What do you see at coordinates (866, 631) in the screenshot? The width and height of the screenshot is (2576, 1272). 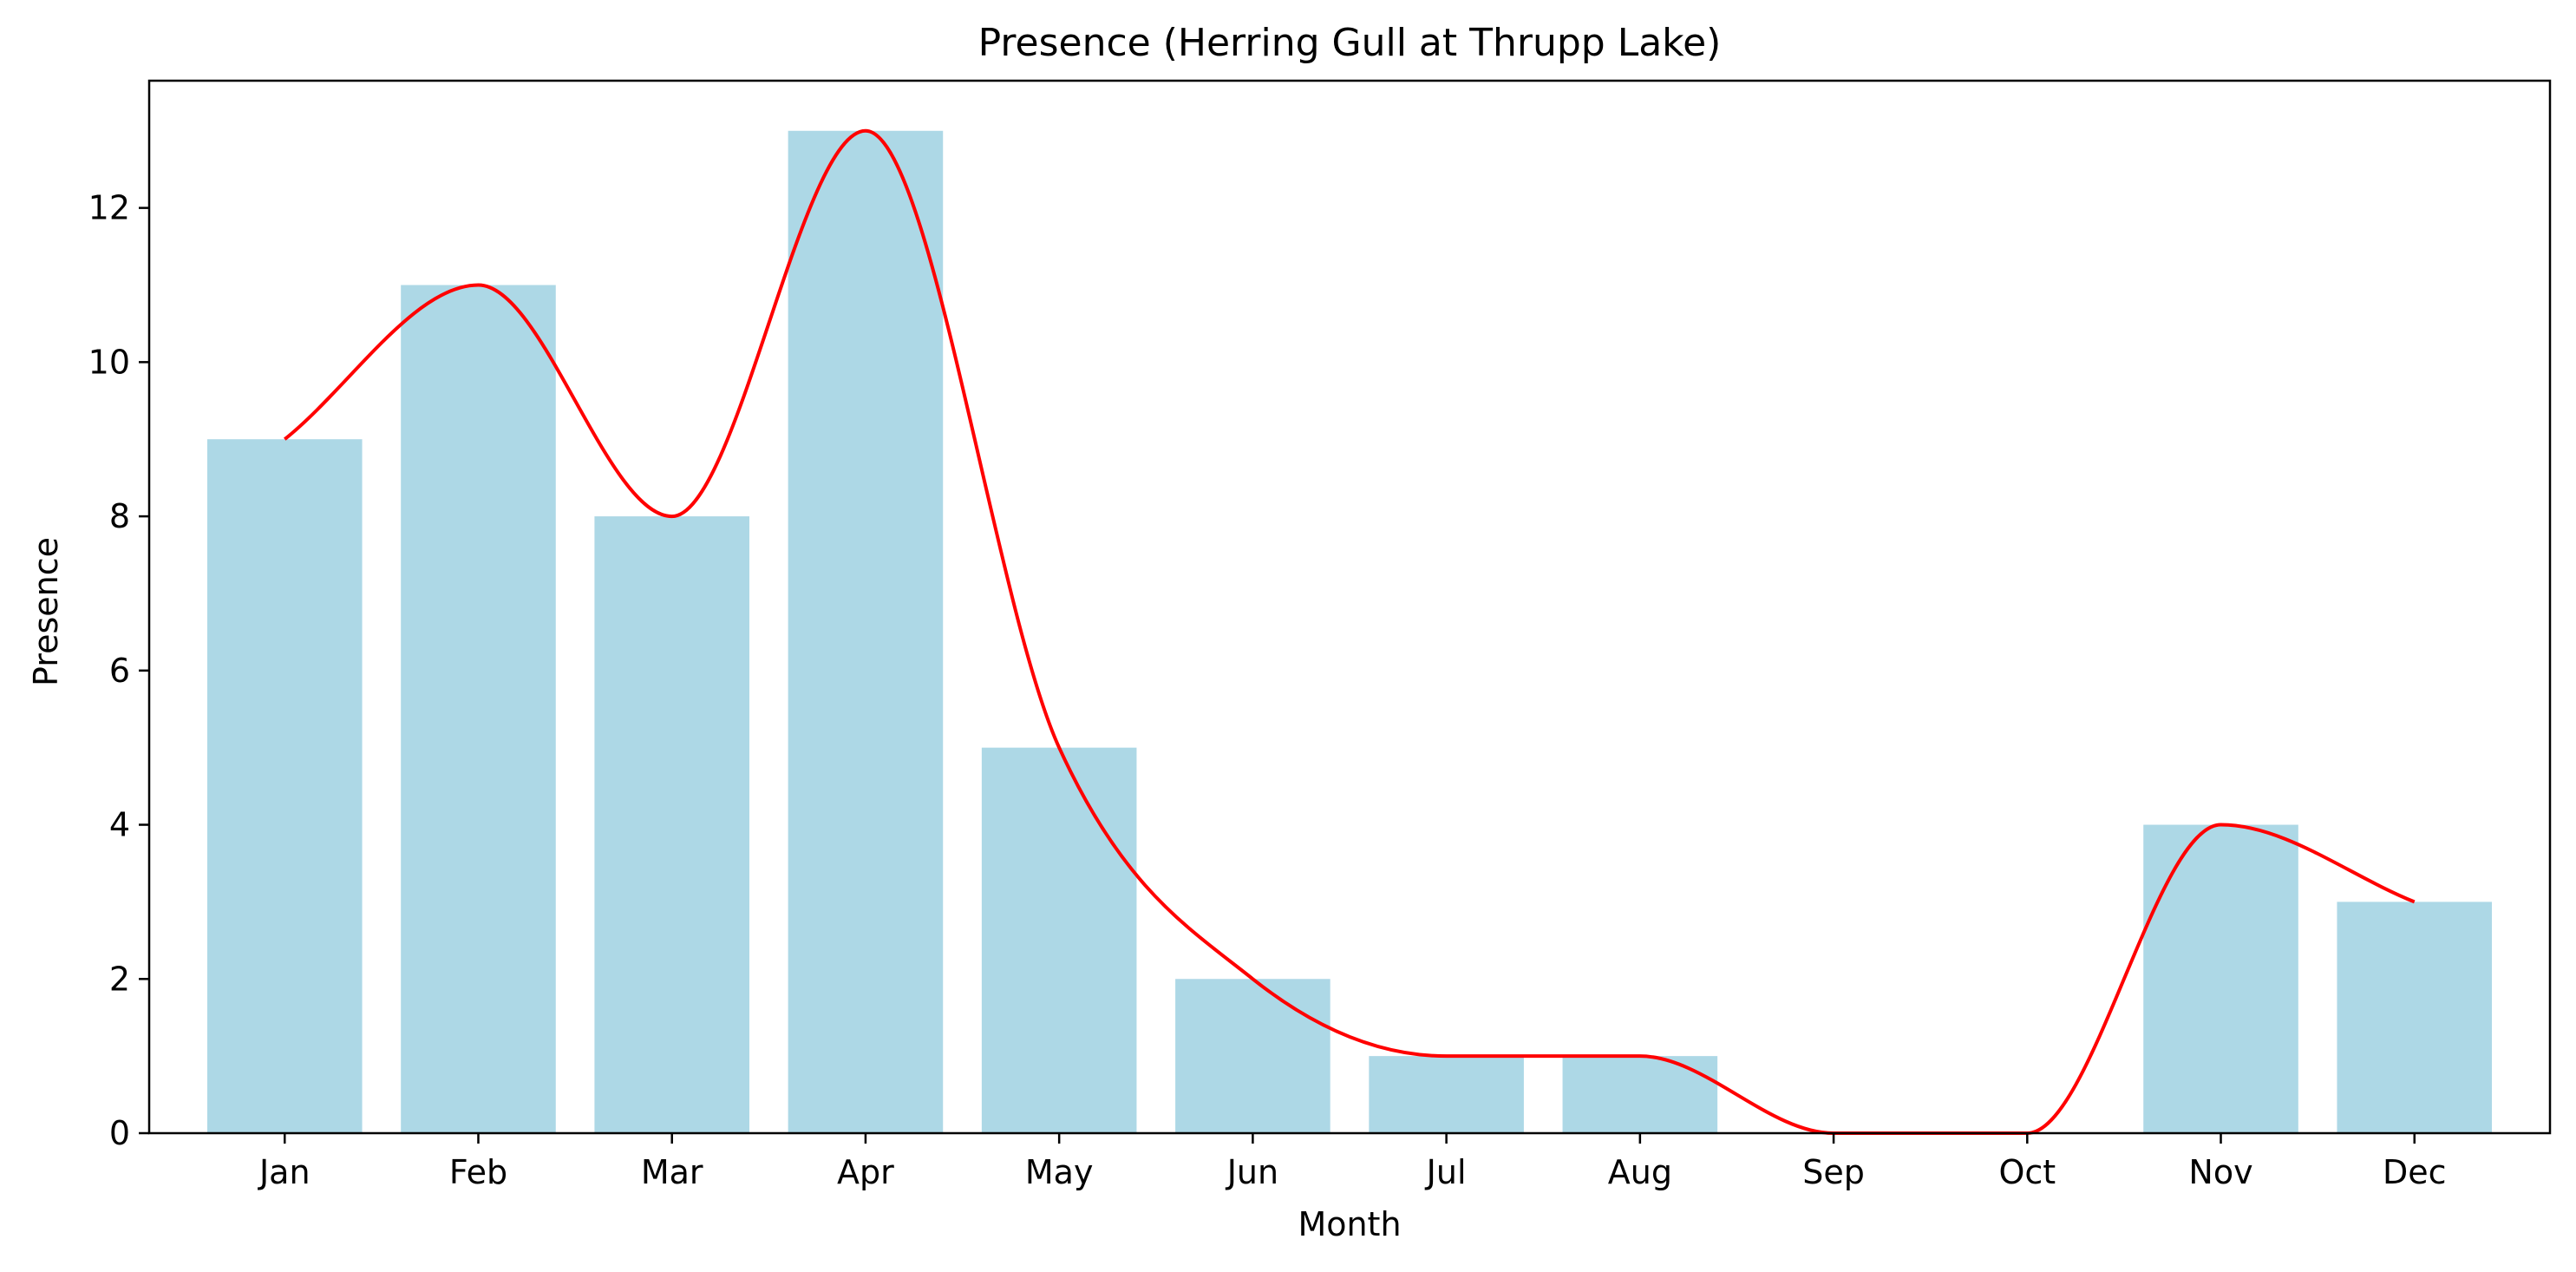 I see `bar-apr` at bounding box center [866, 631].